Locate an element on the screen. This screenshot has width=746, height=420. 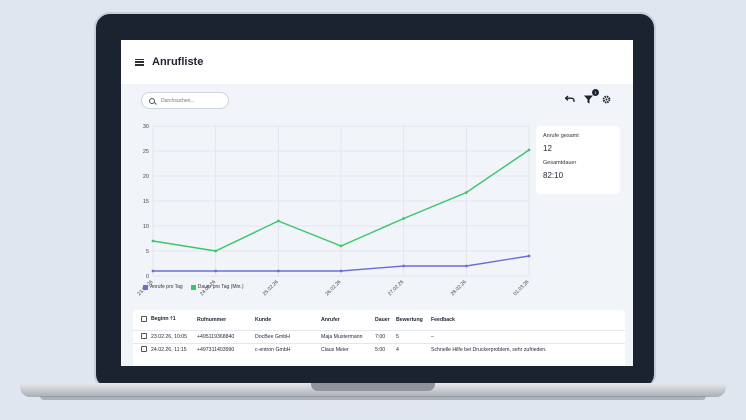
x-tick-label: 27.02.26 is located at coordinates (396, 288).